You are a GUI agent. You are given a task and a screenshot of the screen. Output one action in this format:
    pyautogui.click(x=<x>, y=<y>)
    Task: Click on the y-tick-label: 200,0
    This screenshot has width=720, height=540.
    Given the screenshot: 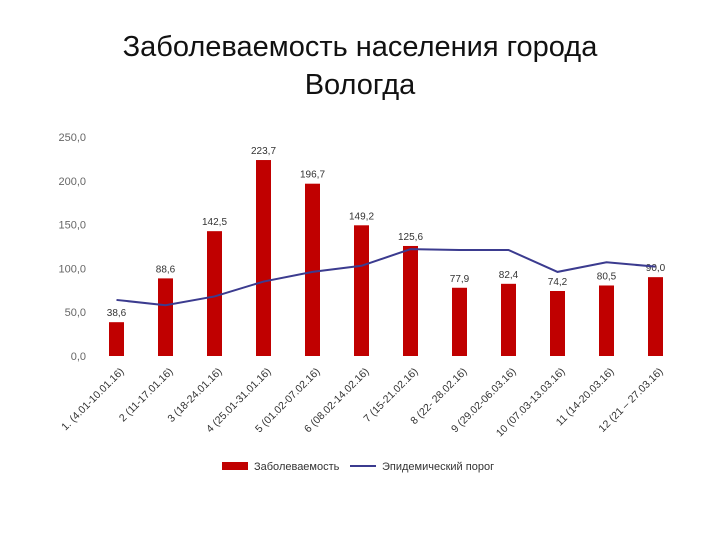 What is the action you would take?
    pyautogui.click(x=72, y=182)
    